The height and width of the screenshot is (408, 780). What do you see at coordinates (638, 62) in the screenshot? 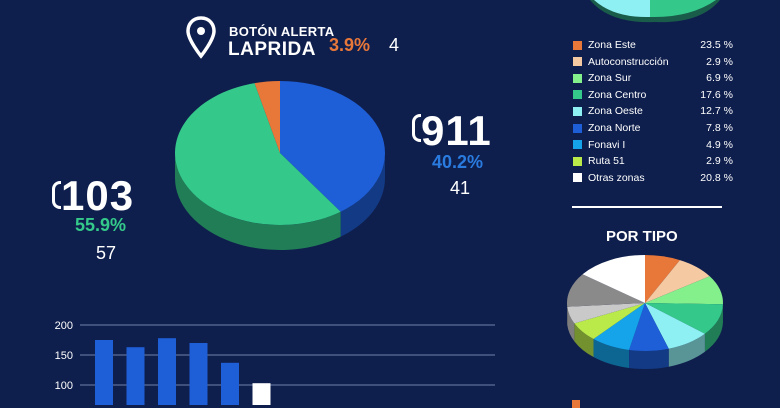
I see `legend-label: Autoconstrucción` at bounding box center [638, 62].